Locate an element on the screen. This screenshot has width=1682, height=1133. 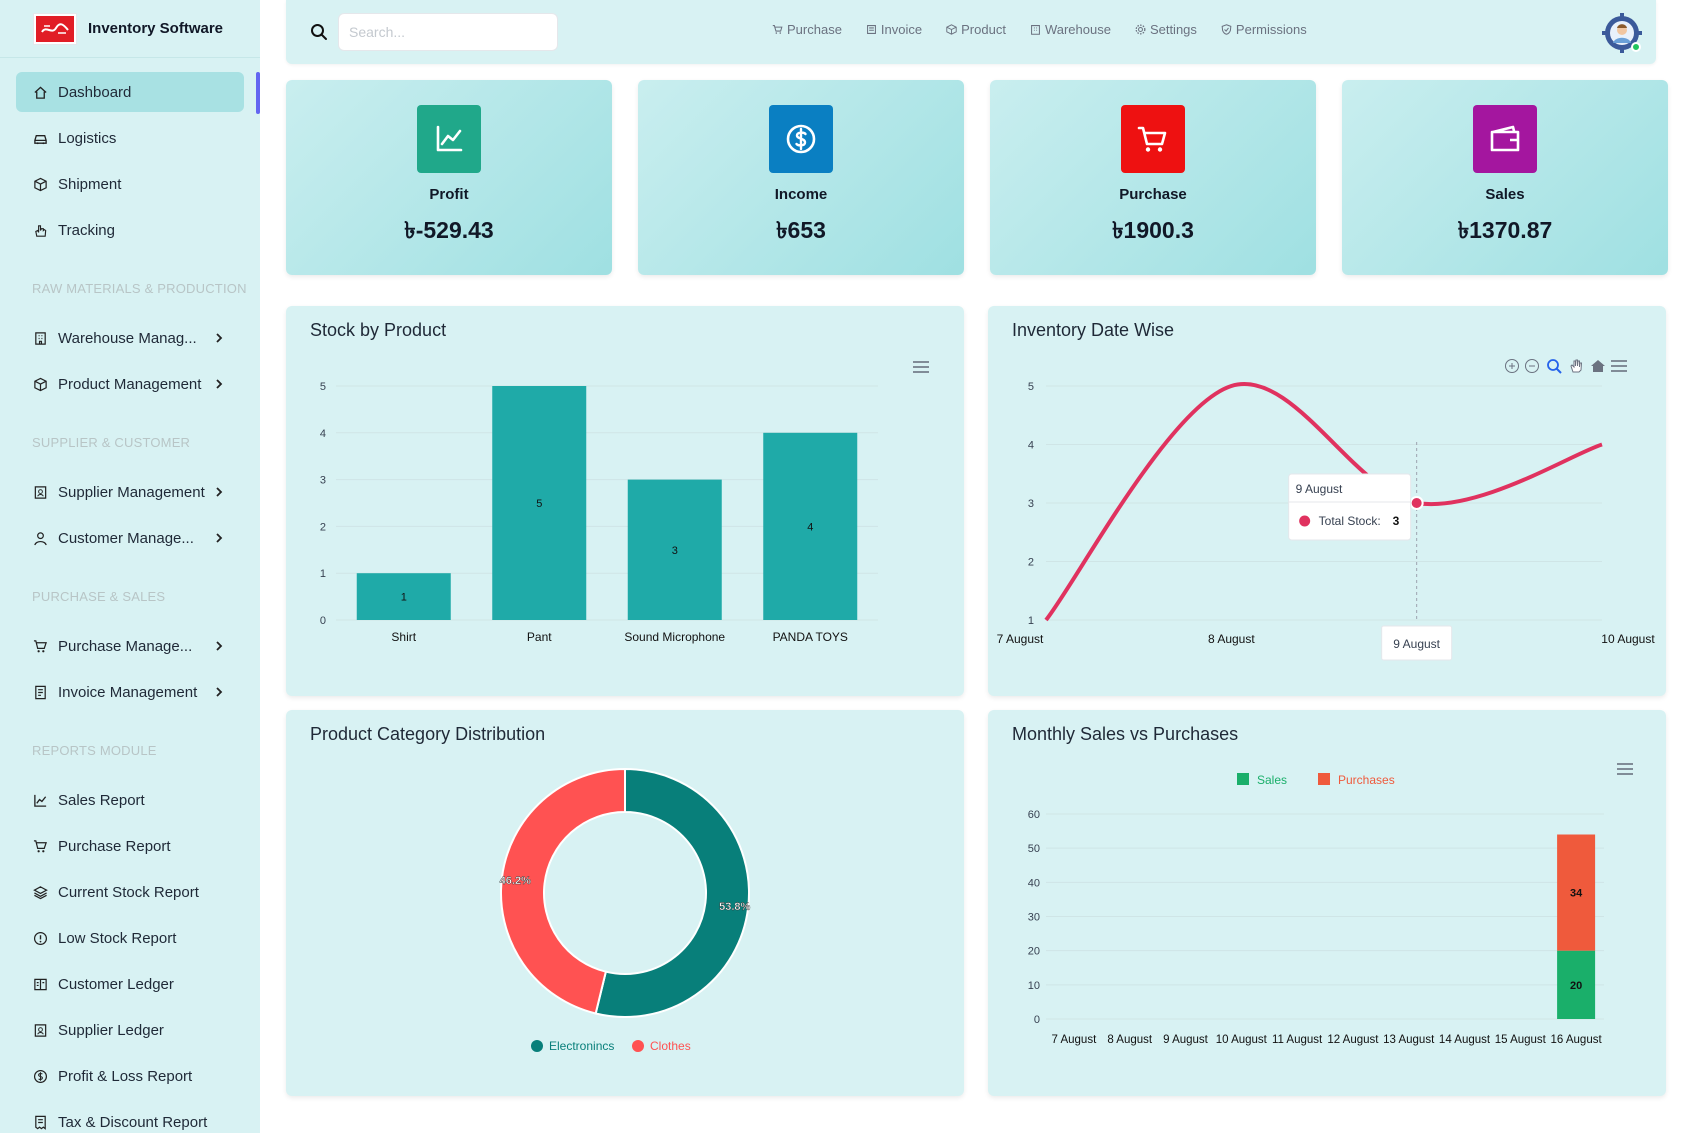
sidebar-item-shipment: Shipment is located at coordinates (130, 184).